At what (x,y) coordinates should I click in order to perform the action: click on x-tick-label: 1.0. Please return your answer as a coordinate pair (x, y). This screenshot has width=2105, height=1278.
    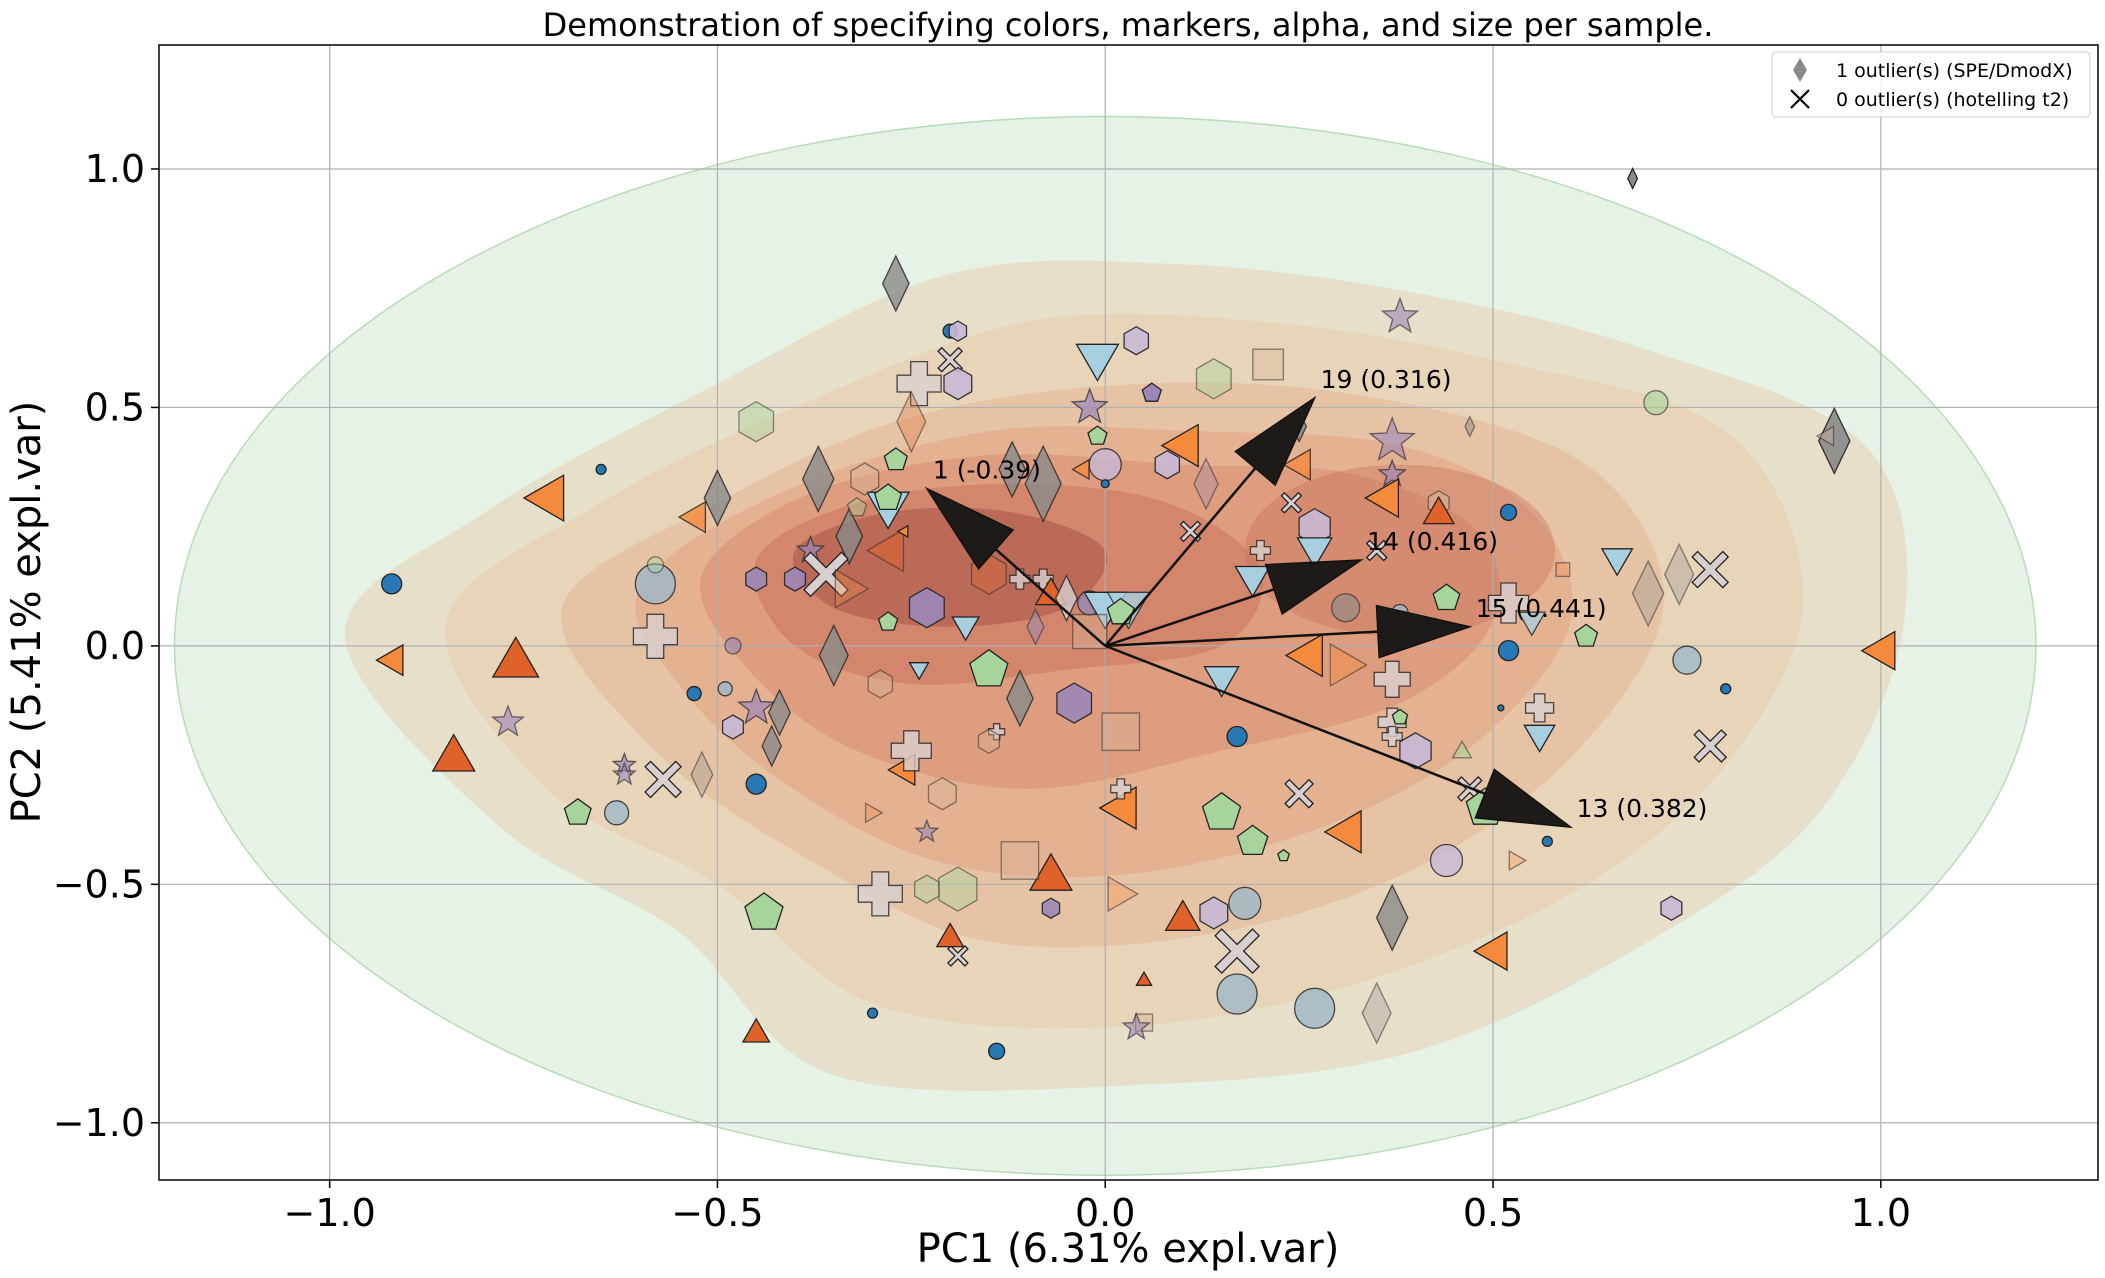
    Looking at the image, I should click on (1881, 1213).